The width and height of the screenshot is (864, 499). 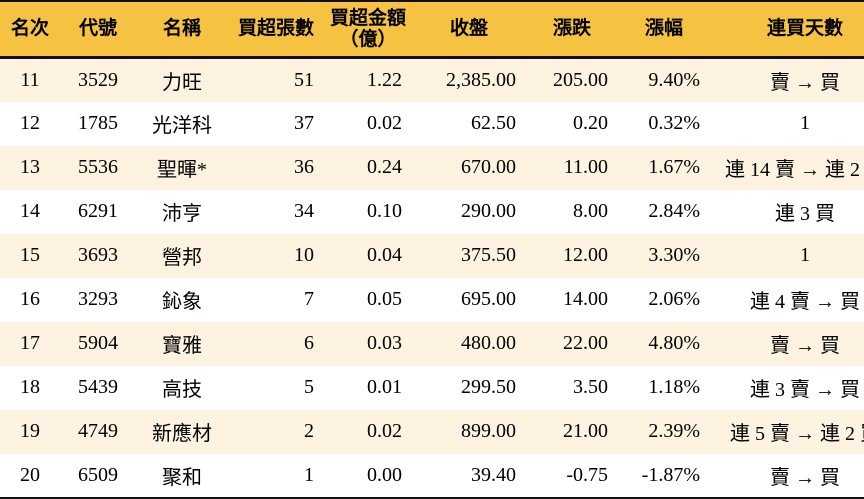 What do you see at coordinates (182, 390) in the screenshot?
I see `cell-name: 高技` at bounding box center [182, 390].